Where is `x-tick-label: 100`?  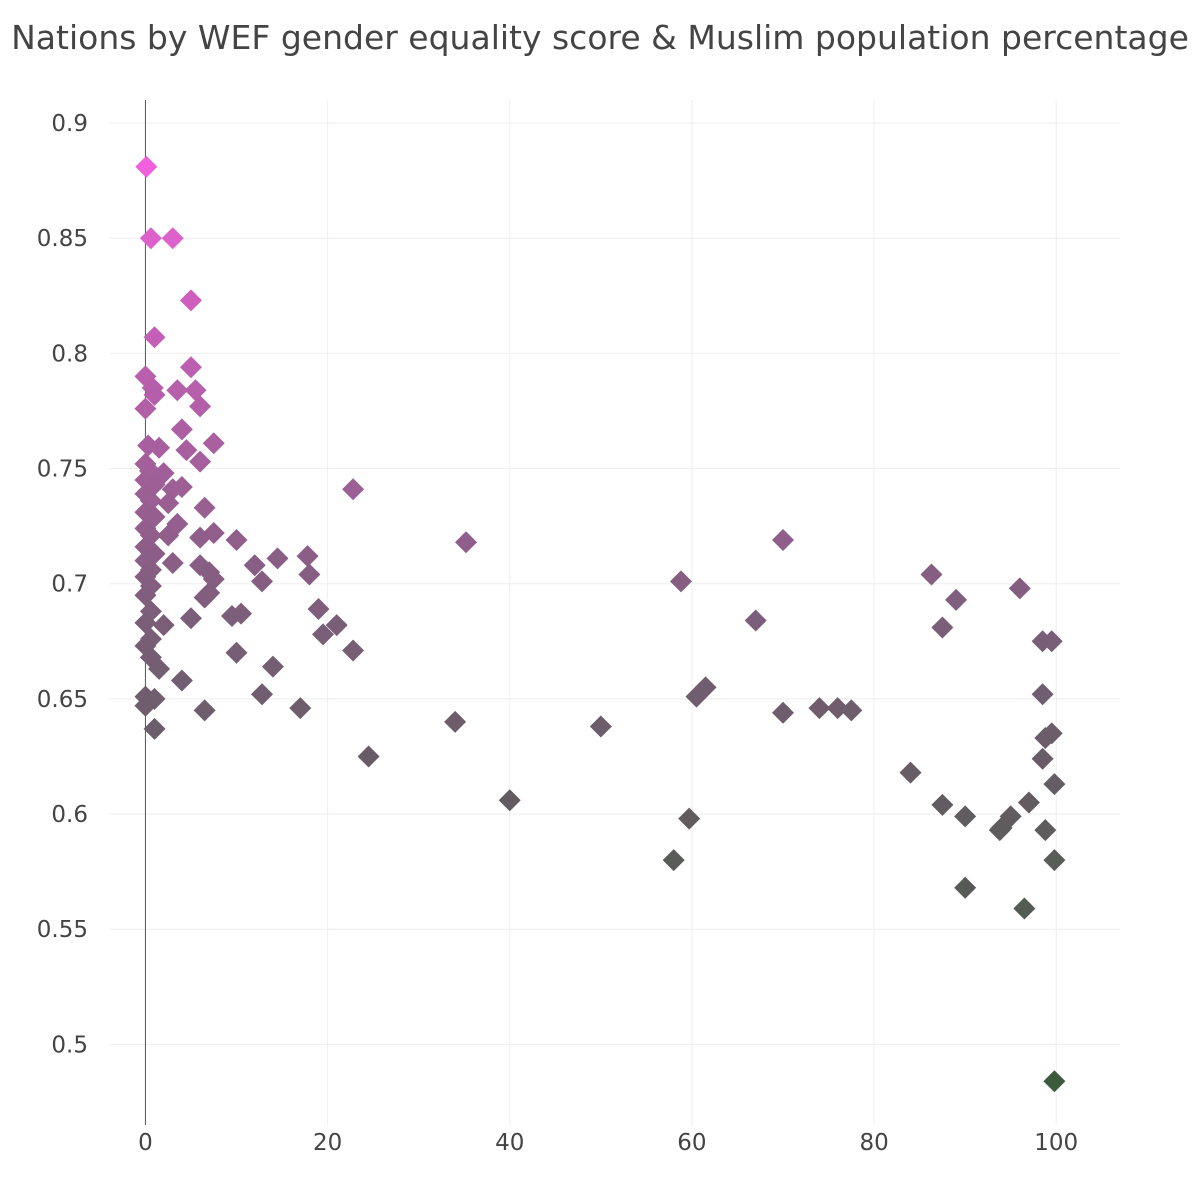 x-tick-label: 100 is located at coordinates (1056, 1143).